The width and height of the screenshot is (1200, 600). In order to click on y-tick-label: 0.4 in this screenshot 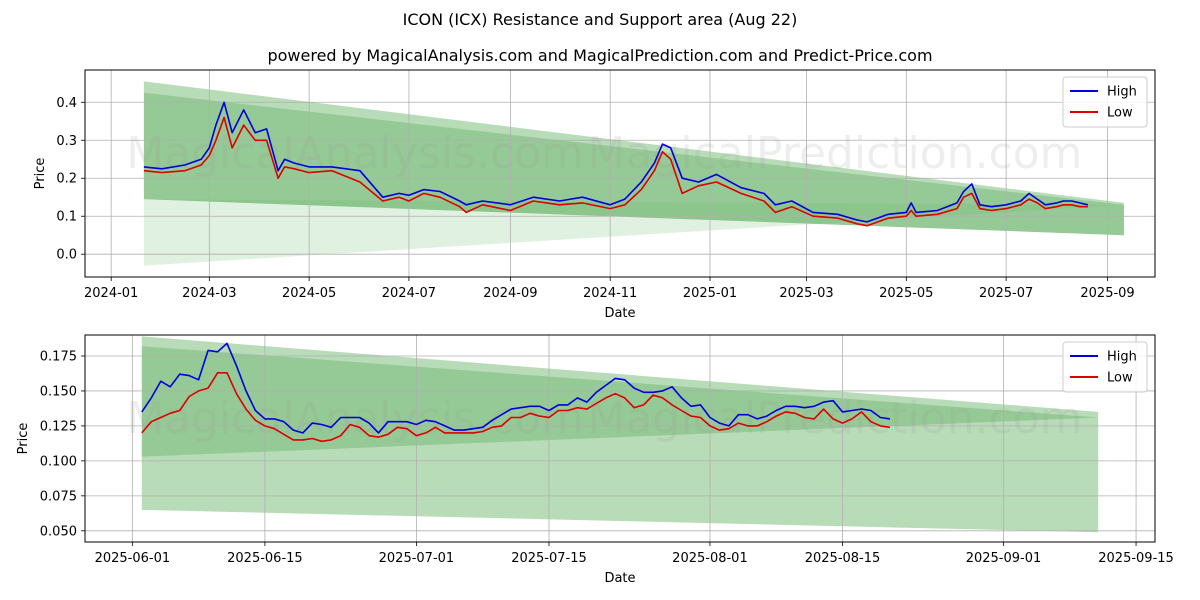, I will do `click(66, 103)`.